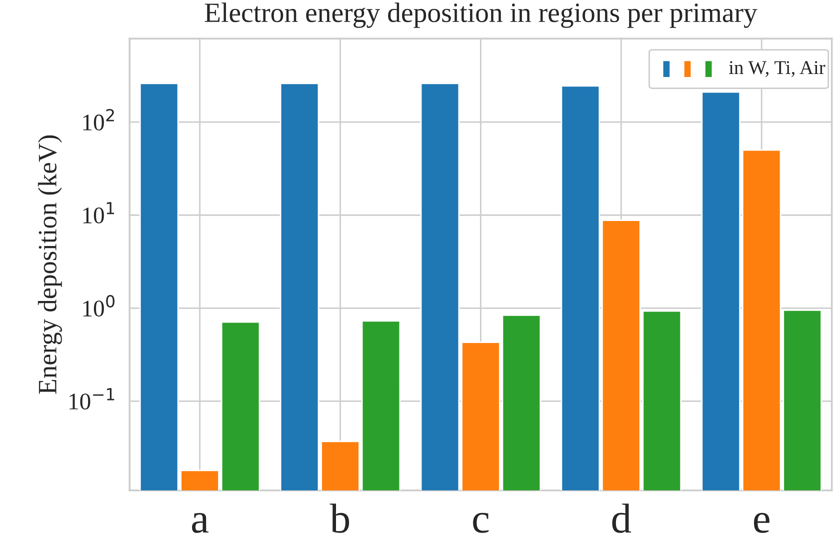 This screenshot has height=551, width=836. Describe the element at coordinates (98, 306) in the screenshot. I see `y-tick-label: 10$^{0}$` at that location.